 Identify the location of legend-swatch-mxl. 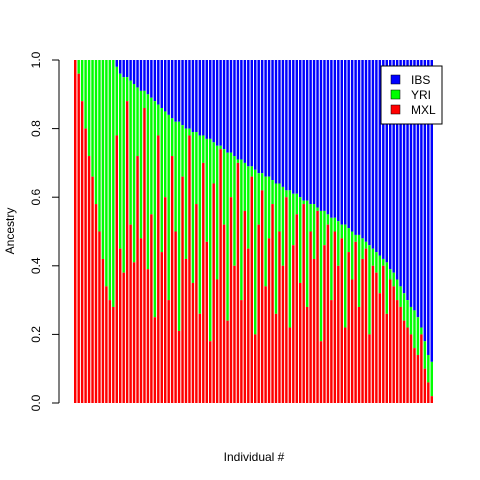
(395, 109).